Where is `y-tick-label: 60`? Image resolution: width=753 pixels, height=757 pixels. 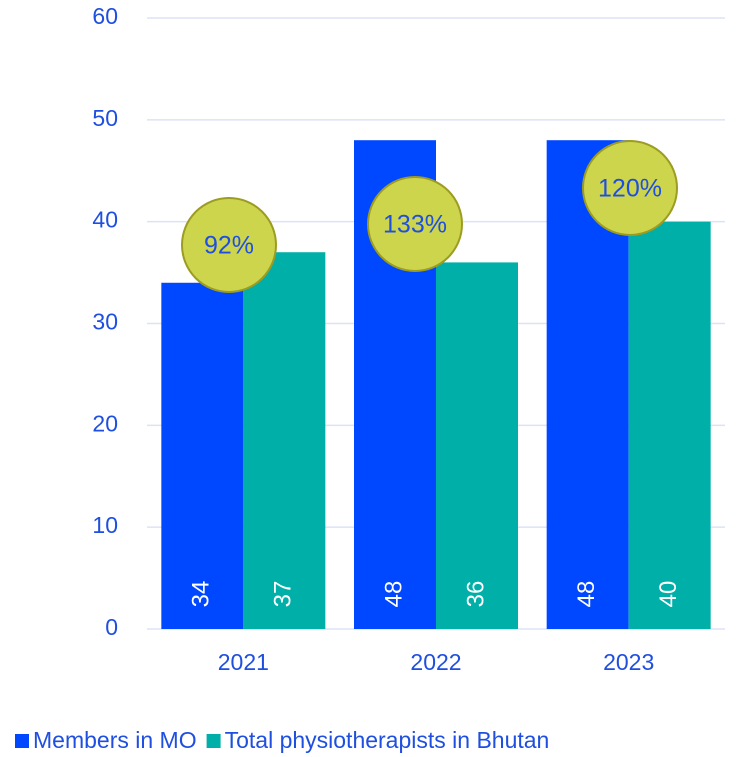
y-tick-label: 60 is located at coordinates (105, 16).